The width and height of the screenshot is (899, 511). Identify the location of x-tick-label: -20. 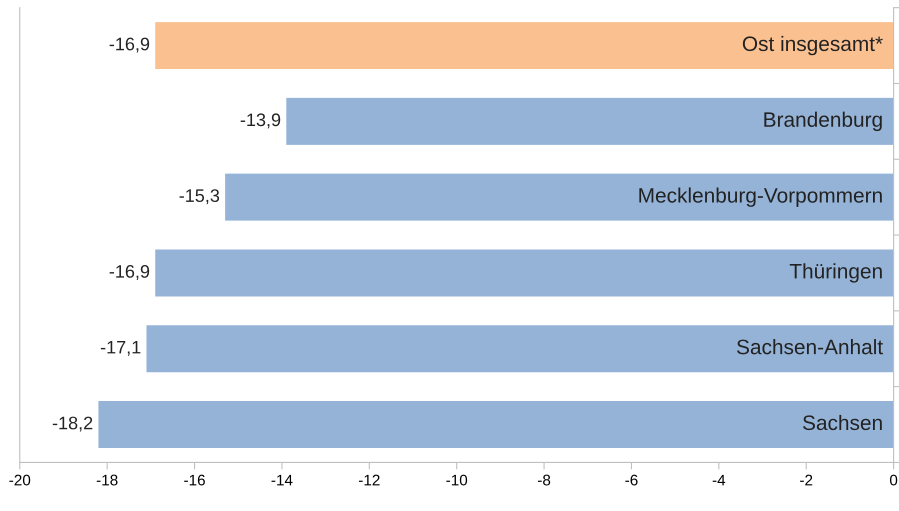
(19, 480).